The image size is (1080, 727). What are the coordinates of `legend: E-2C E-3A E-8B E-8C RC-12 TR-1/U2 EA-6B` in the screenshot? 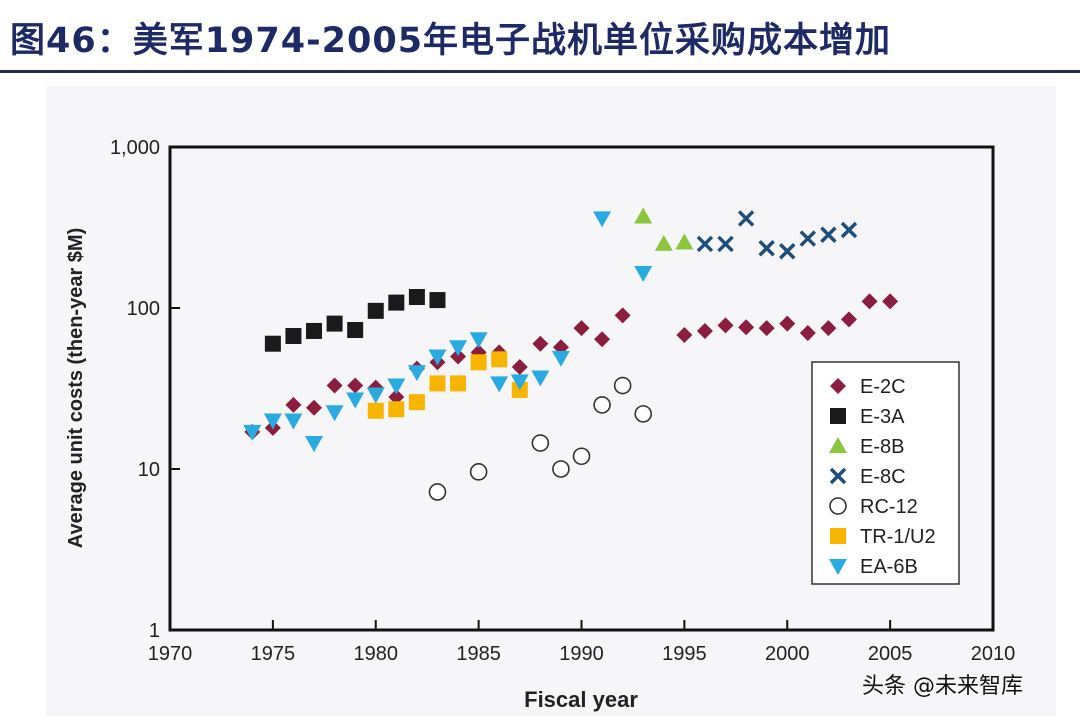 It's located at (885, 473).